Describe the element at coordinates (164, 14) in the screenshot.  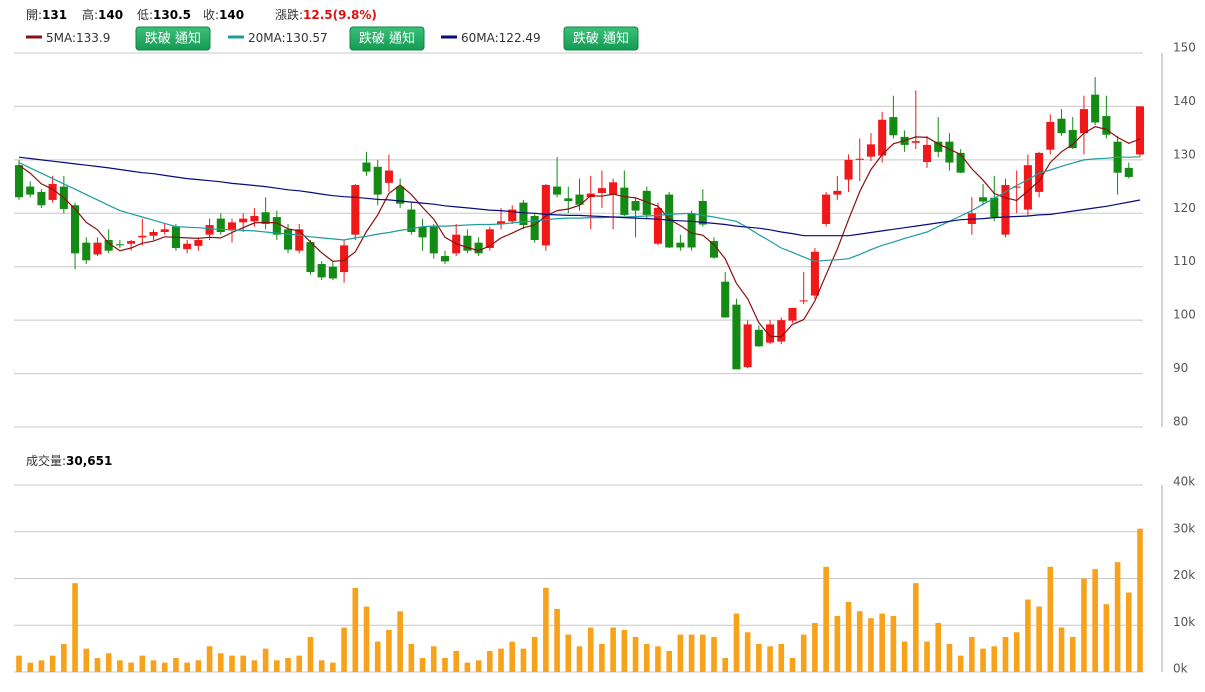
I see `quote-low: 低:130.5` at that location.